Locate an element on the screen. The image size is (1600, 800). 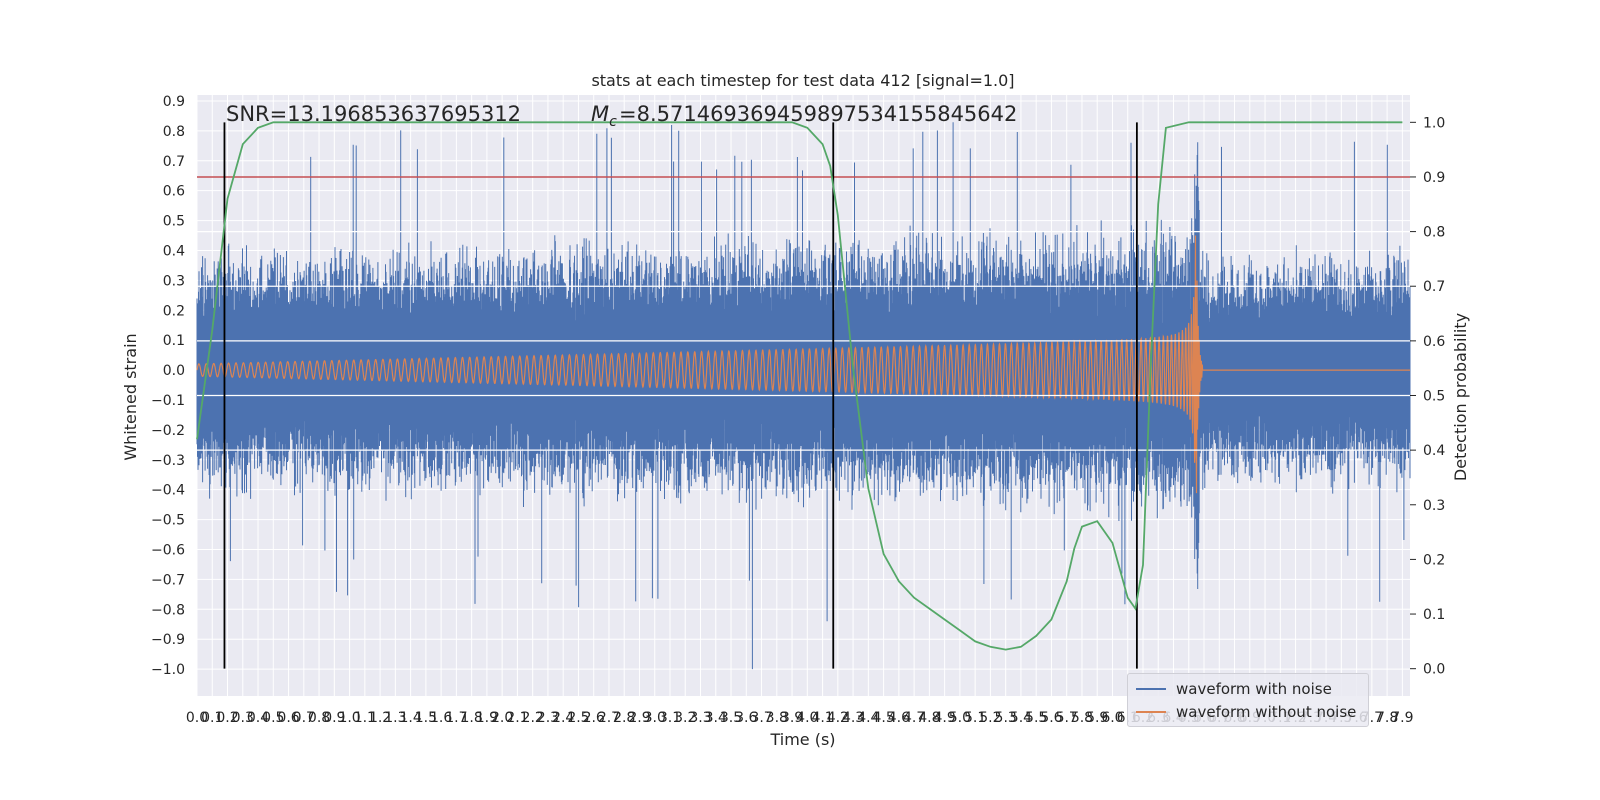
y2-tick-label: 0.4 is located at coordinates (1434, 451).